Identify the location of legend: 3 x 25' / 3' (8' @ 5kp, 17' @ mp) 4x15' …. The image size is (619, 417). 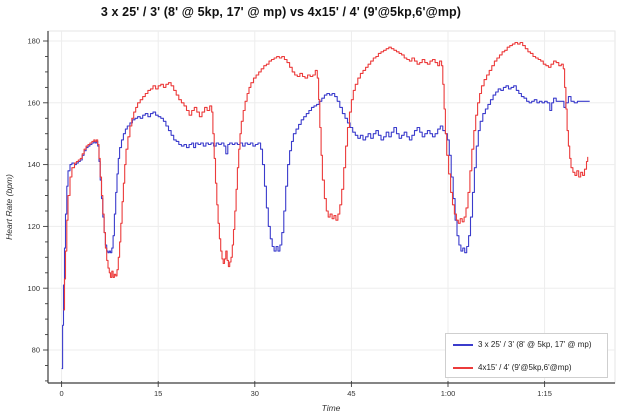
(526, 355).